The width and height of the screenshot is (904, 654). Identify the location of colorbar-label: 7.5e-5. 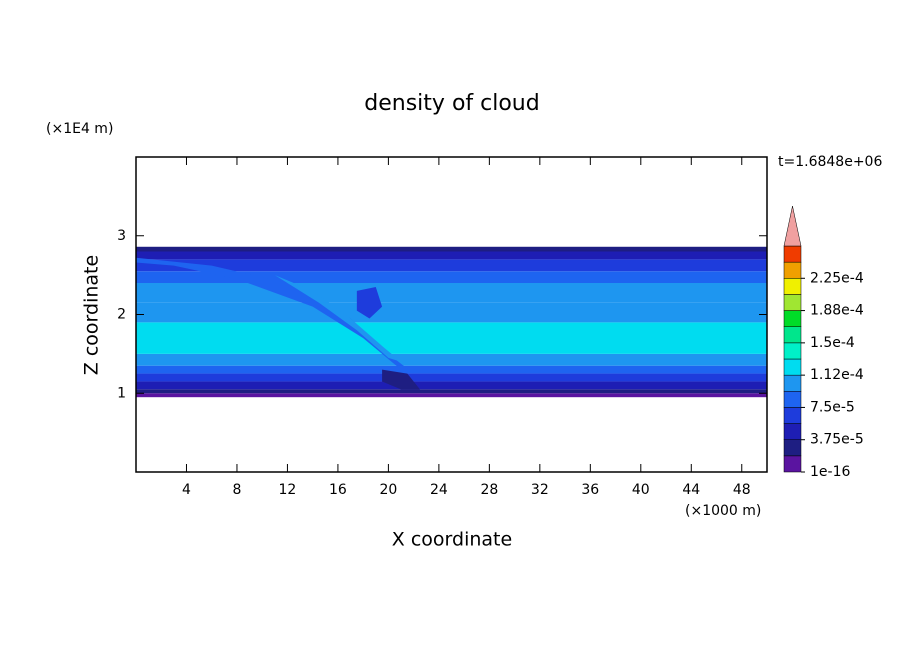
(832, 407).